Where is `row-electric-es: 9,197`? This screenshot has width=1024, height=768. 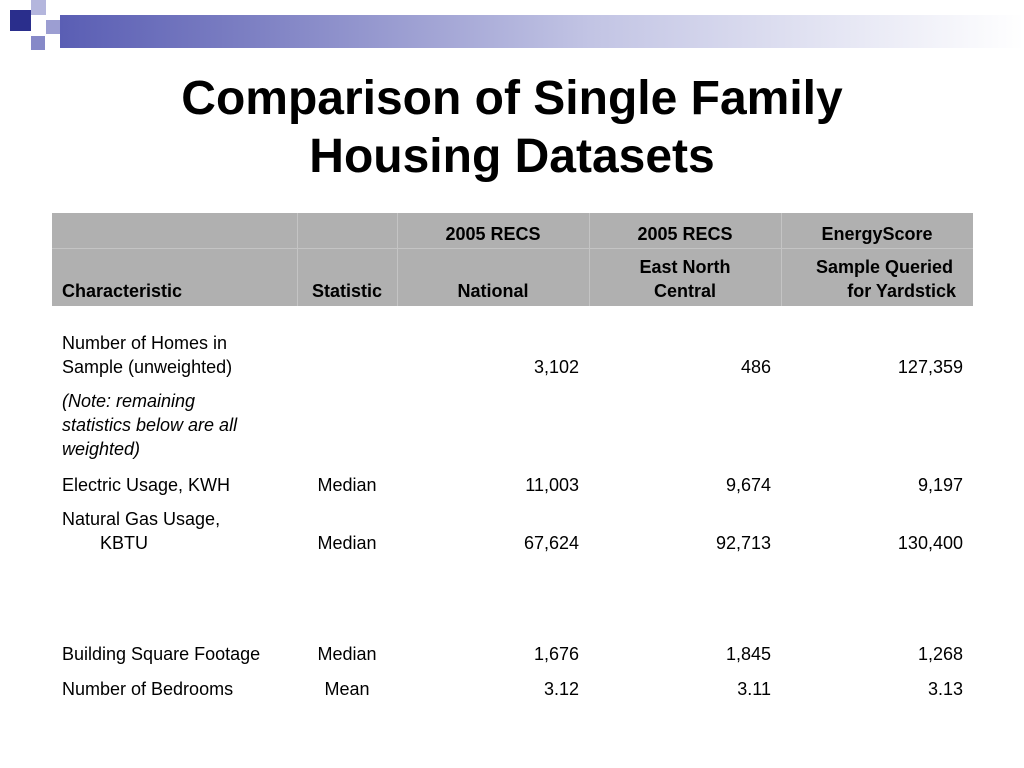 row-electric-es: 9,197 is located at coordinates (940, 485).